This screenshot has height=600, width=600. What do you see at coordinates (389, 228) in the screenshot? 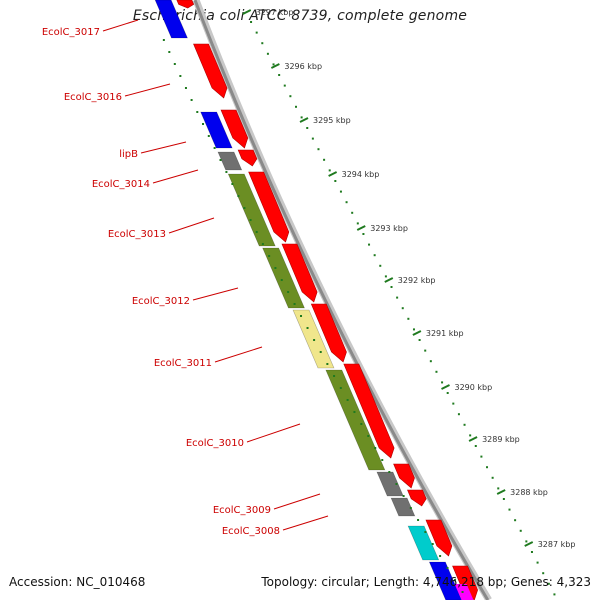
I see `scale-label: 3293 kbp` at bounding box center [389, 228].